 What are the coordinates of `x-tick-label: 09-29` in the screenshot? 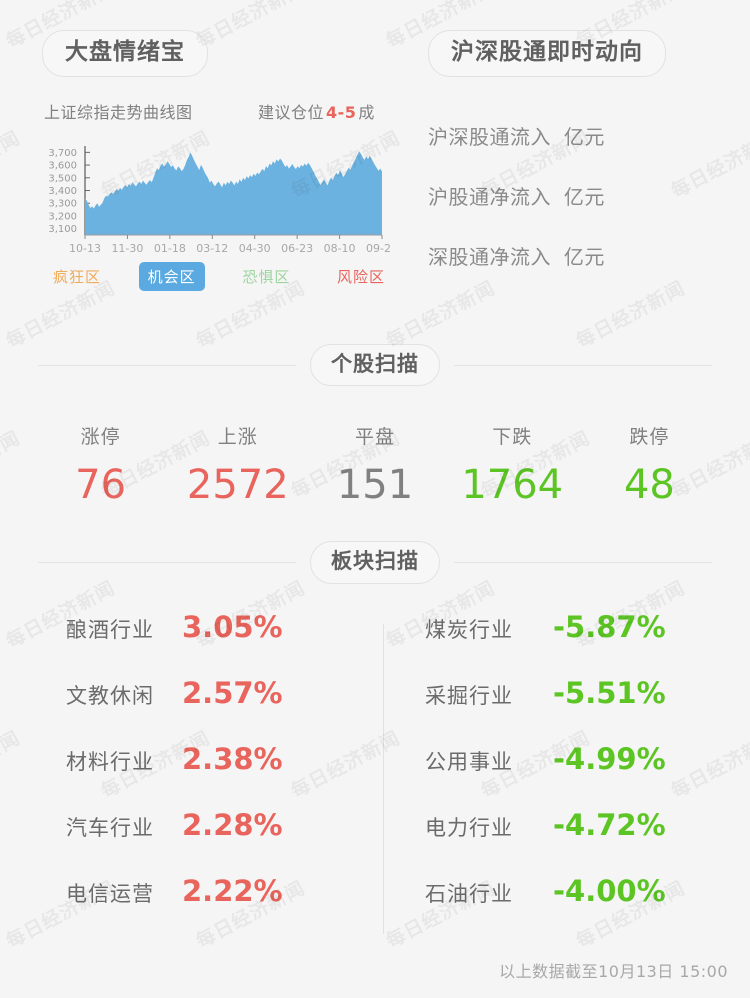 It's located at (378, 248).